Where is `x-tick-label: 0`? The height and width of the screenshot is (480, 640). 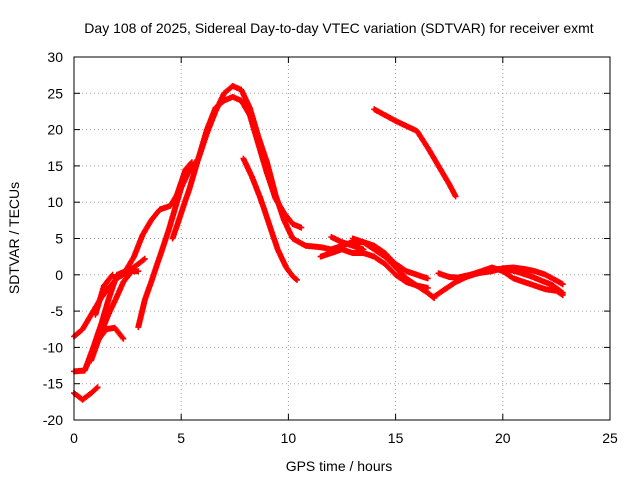
x-tick-label: 0 is located at coordinates (74, 438).